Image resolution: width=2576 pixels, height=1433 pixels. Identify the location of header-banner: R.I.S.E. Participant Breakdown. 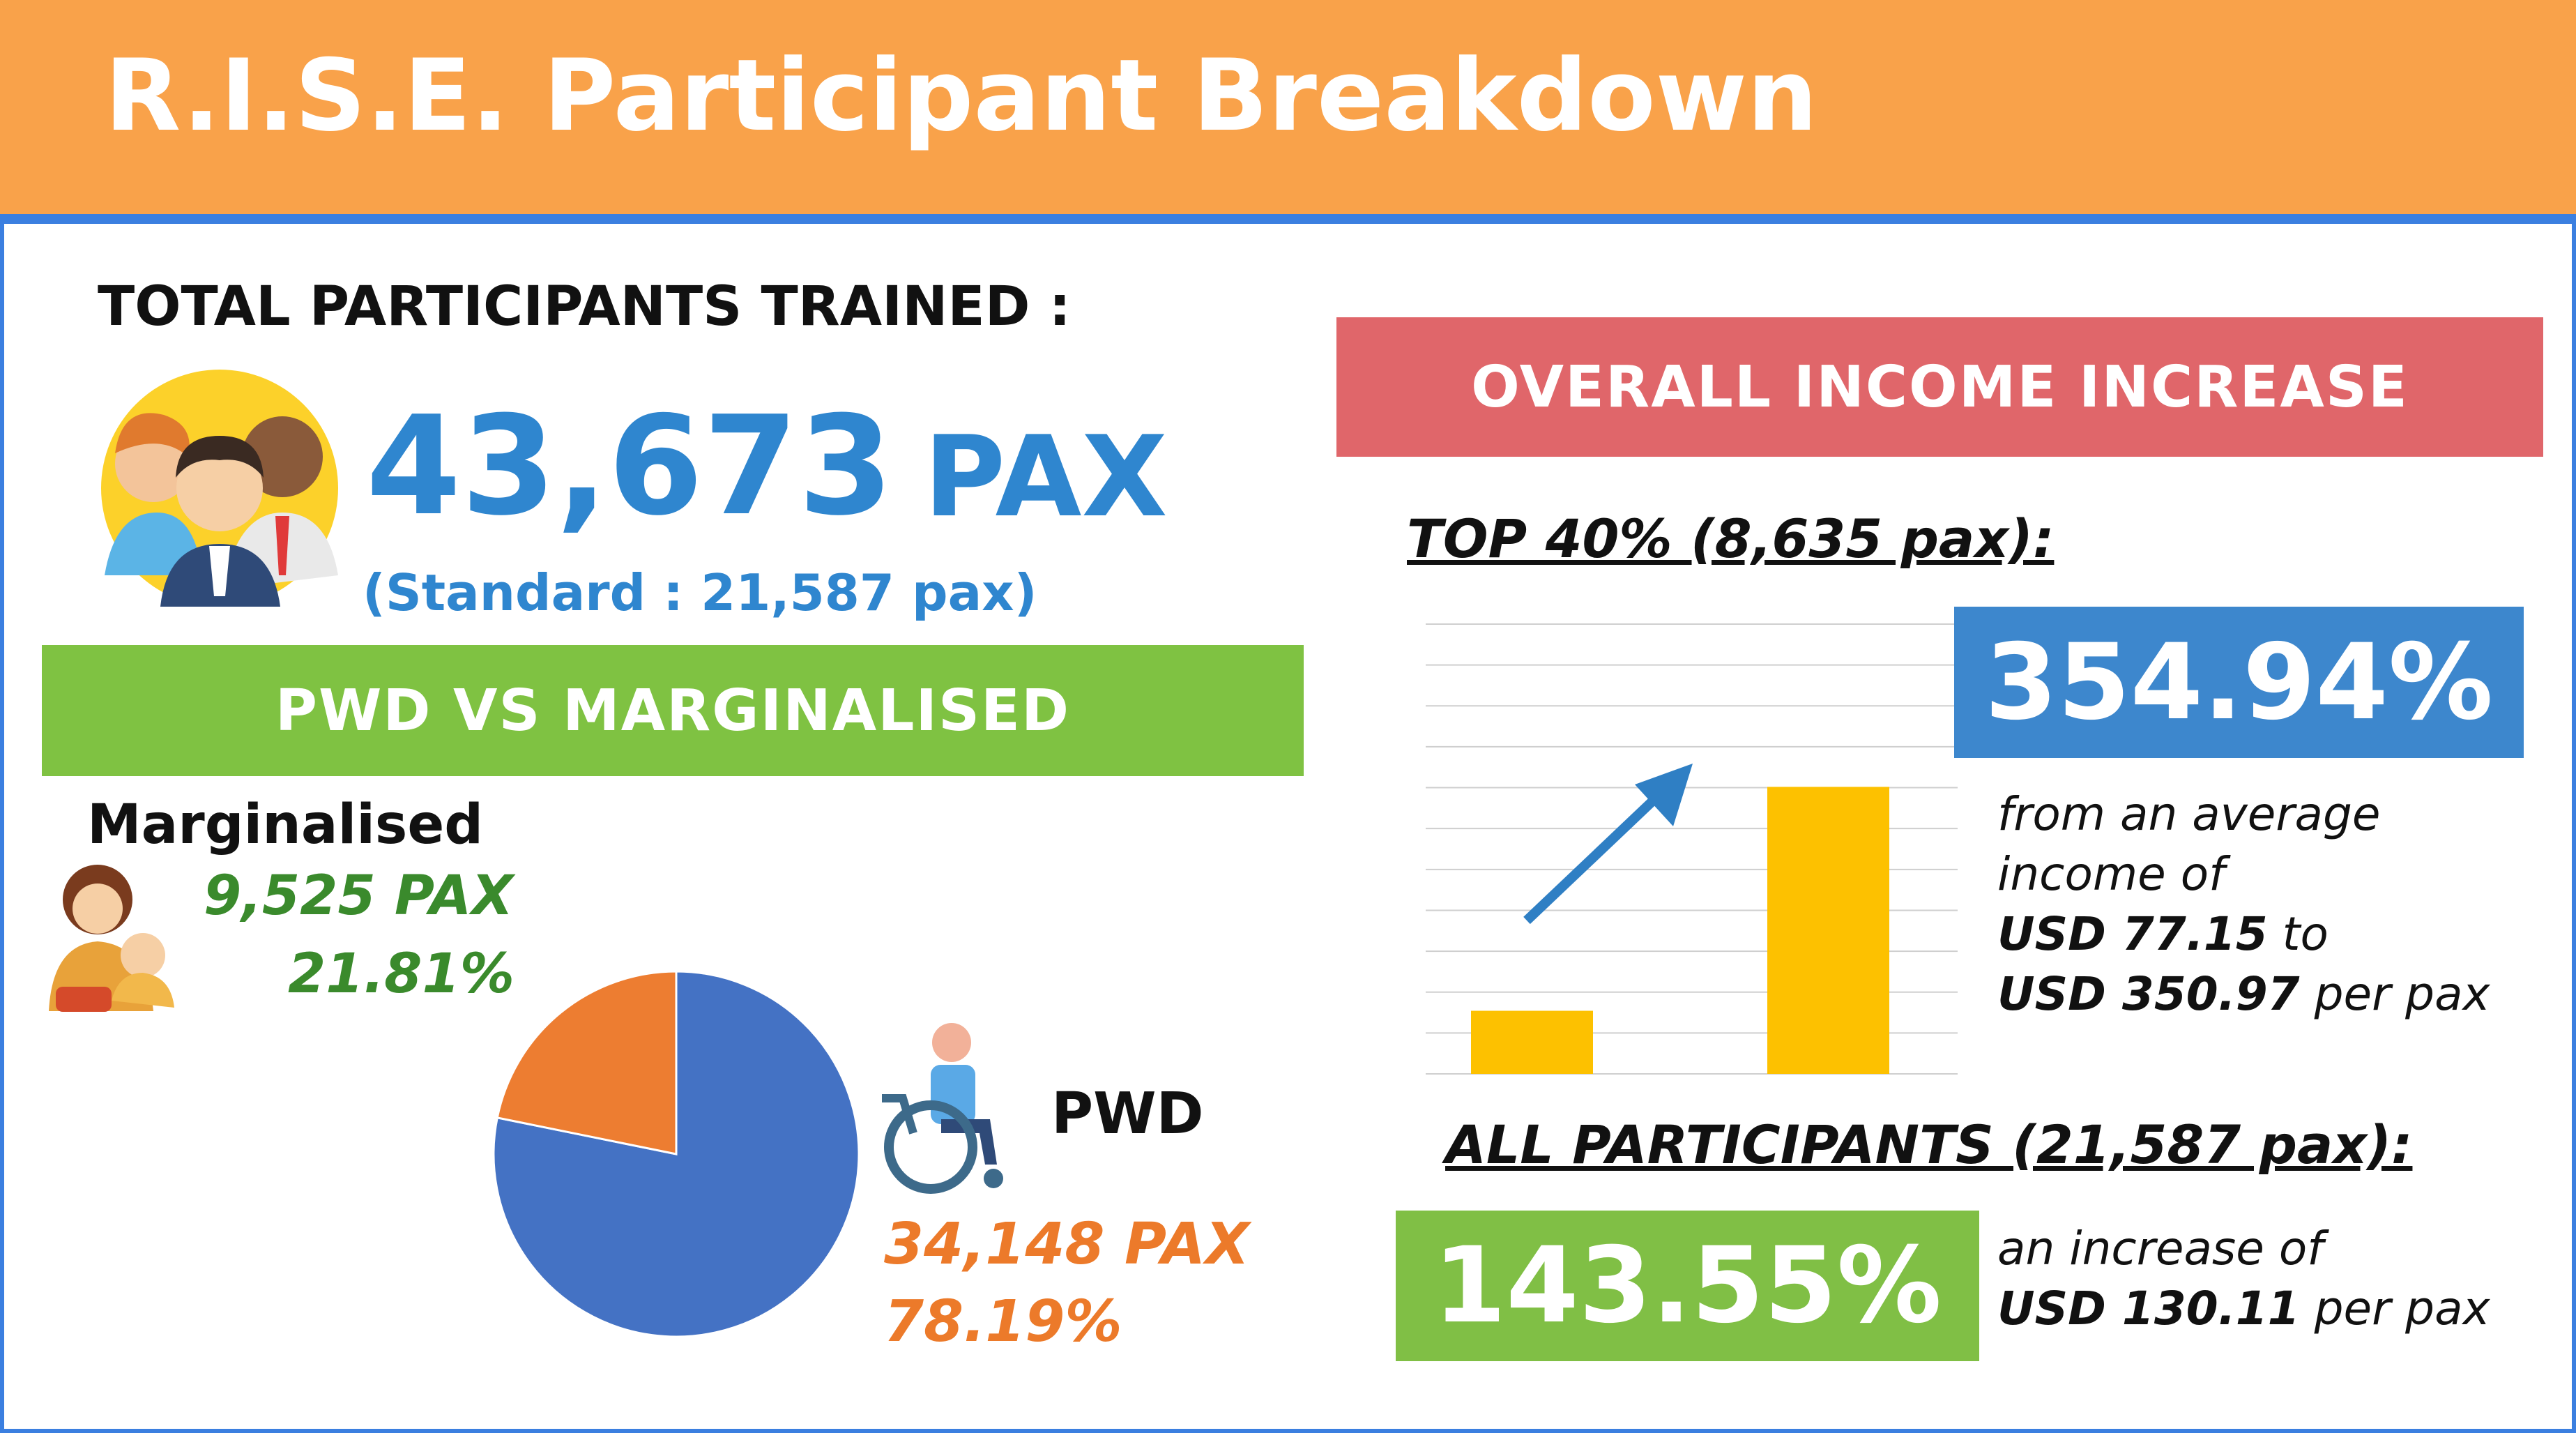
(1288, 107).